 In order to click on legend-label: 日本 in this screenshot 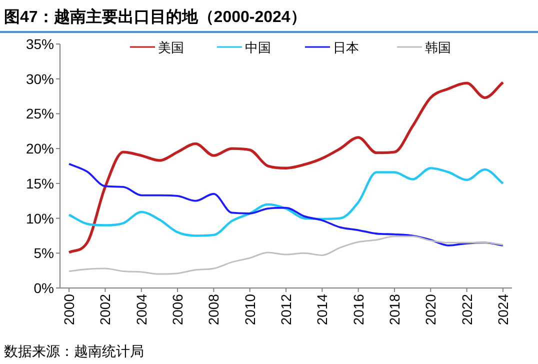, I will do `click(346, 47)`.